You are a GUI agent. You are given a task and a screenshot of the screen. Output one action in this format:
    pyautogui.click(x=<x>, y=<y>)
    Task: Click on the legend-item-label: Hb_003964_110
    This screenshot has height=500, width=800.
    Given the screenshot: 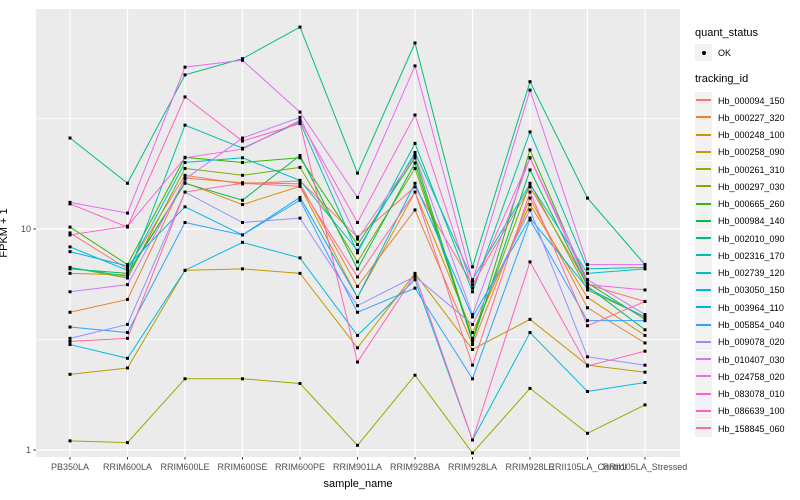 What is the action you would take?
    pyautogui.click(x=751, y=307)
    